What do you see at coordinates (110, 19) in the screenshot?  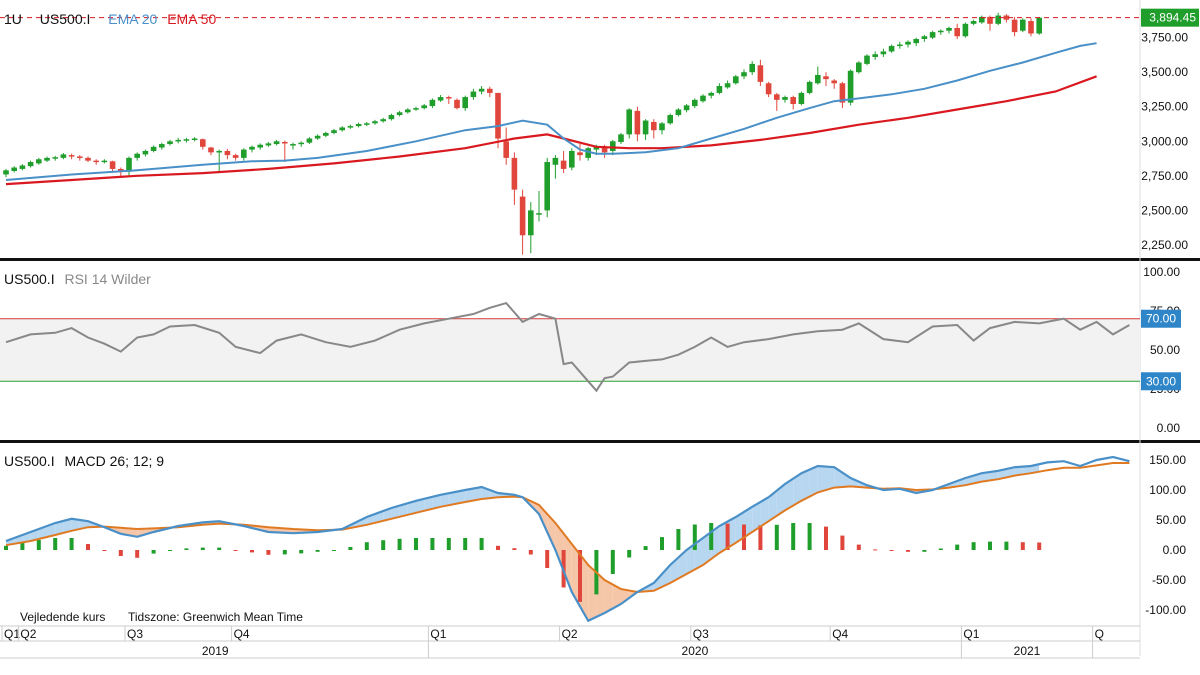 I see `legend-price: 1U US500.I EMA 20 EMA 50` at bounding box center [110, 19].